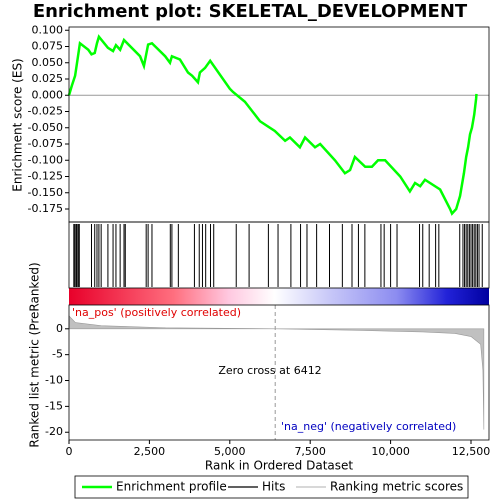 This screenshot has width=500, height=500. I want to click on y-tick-label: 0.000, so click(48, 94).